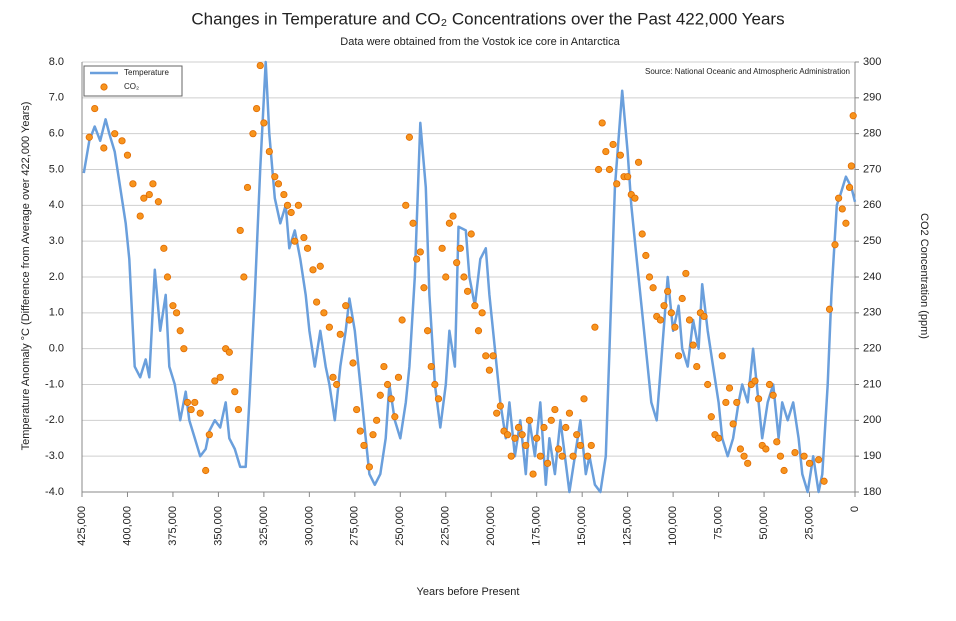 The width and height of the screenshot is (956, 621). I want to click on x-tick-label: 400,000, so click(127, 526).